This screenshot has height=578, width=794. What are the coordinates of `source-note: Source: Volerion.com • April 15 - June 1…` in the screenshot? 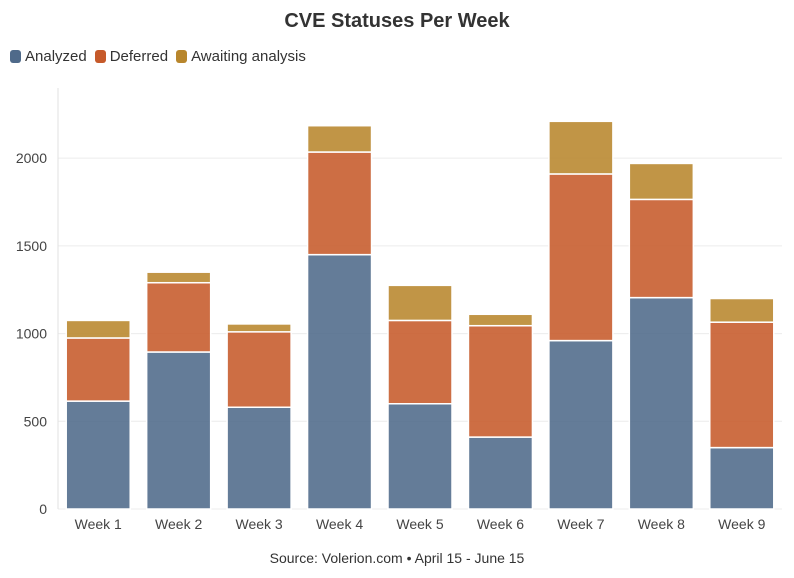 It's located at (397, 558).